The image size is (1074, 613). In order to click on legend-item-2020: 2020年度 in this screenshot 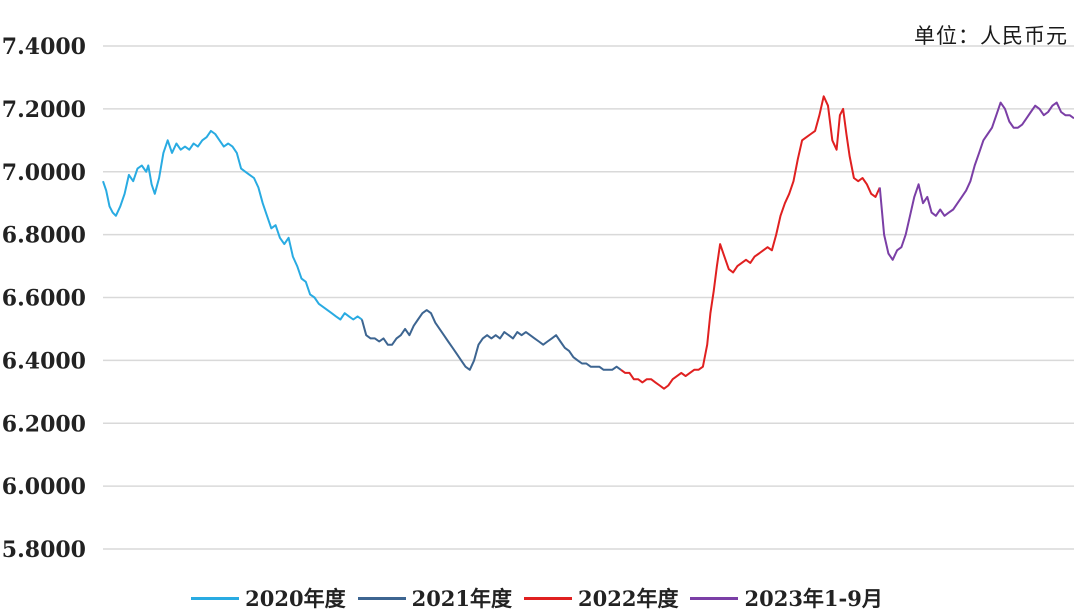, I will do `click(268, 598)`.